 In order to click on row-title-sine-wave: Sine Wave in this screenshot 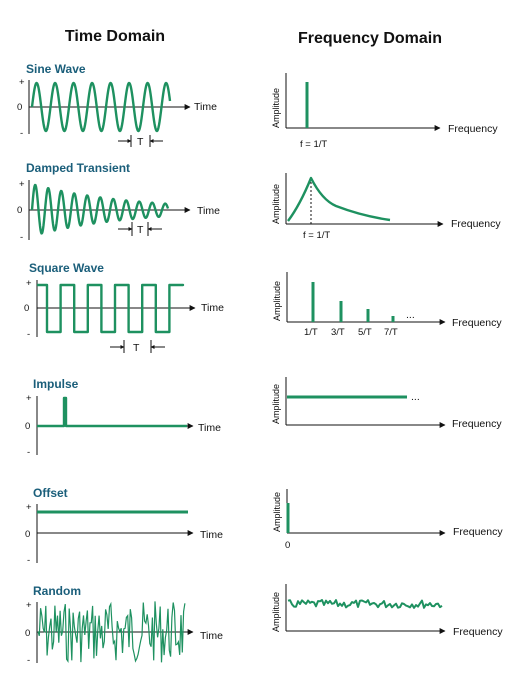, I will do `click(56, 69)`.